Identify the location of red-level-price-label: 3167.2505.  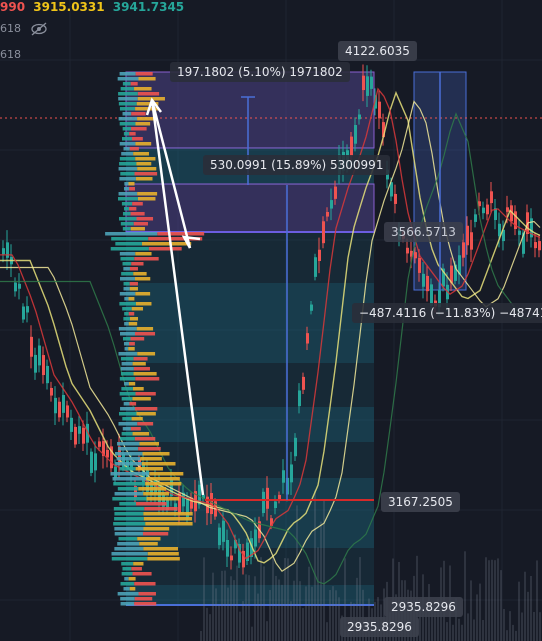
(420, 502).